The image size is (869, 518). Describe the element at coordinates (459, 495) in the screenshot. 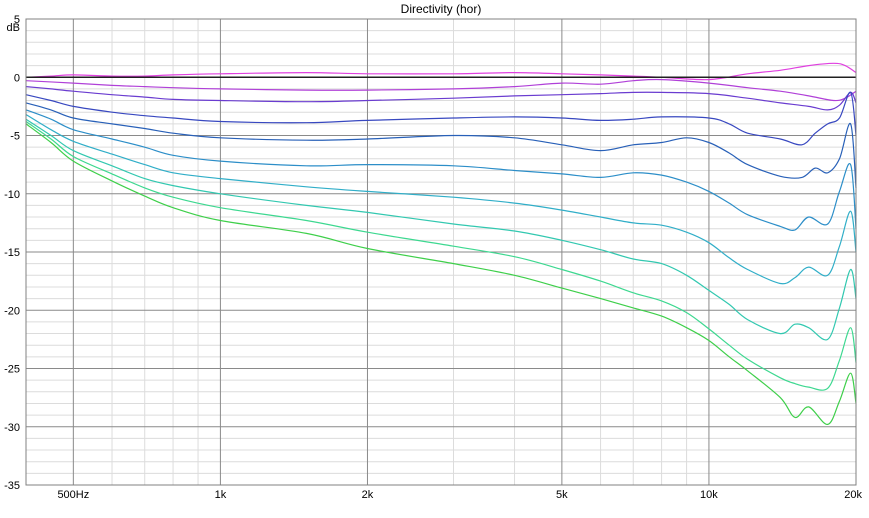

I see `x-tick-labels: 500Hz 1k 2k 5k 10k 20k` at that location.